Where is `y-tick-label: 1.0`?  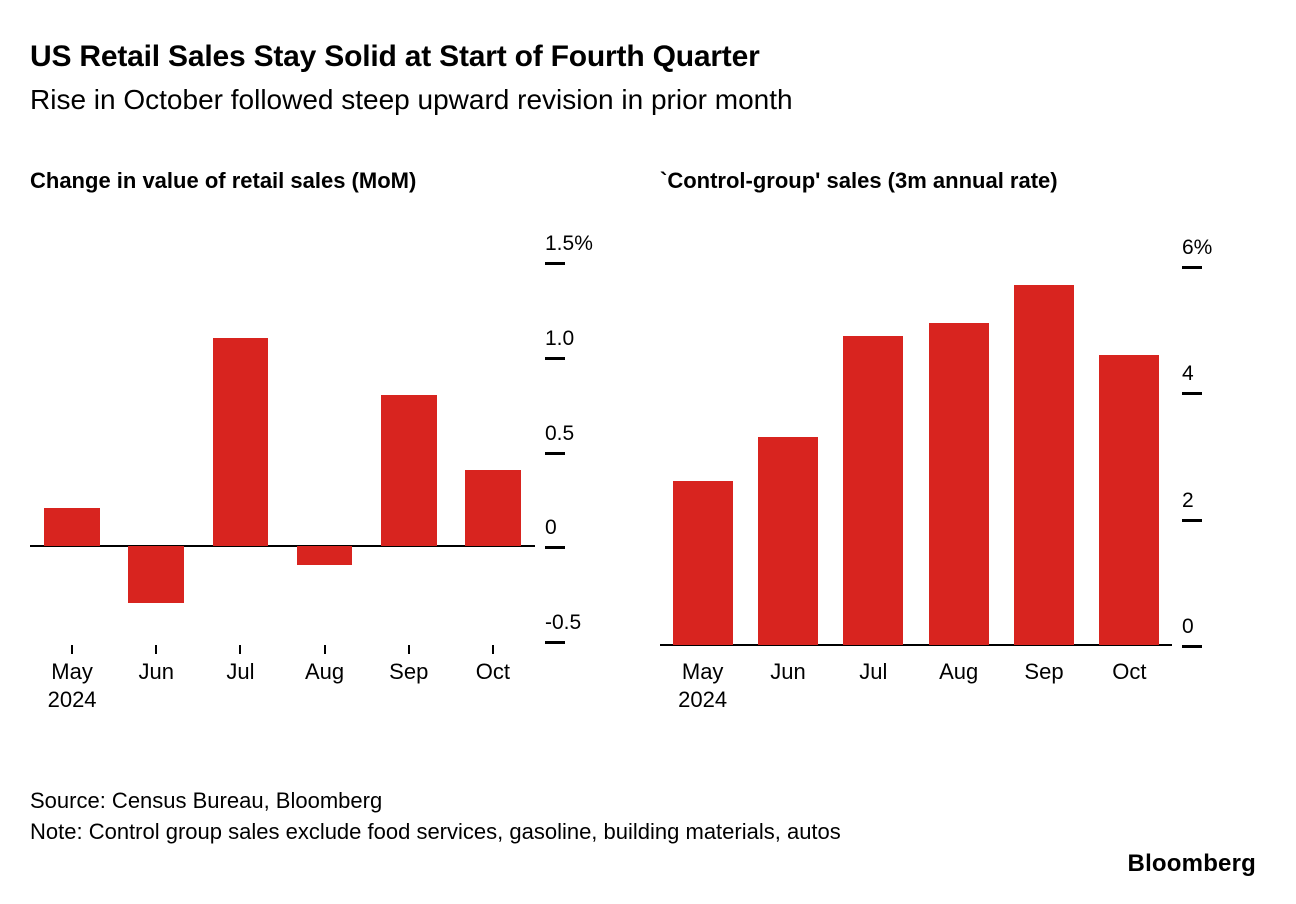
y-tick-label: 1.0 is located at coordinates (560, 338).